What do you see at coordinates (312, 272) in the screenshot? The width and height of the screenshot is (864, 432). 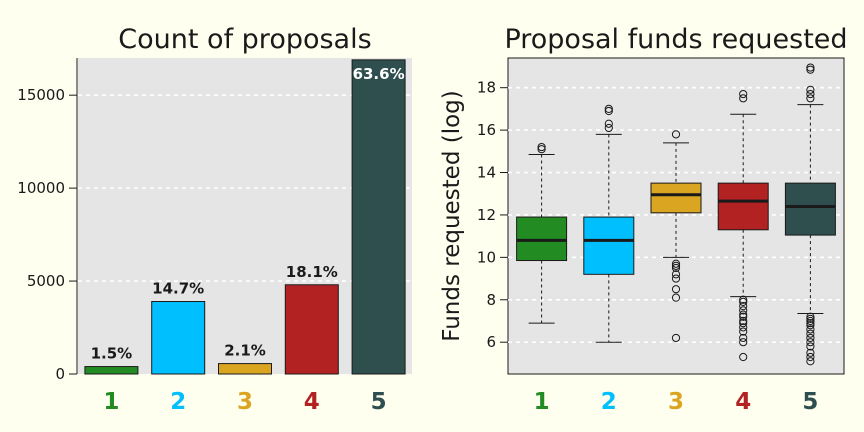 I see `bar-data-label: 18.1%` at bounding box center [312, 272].